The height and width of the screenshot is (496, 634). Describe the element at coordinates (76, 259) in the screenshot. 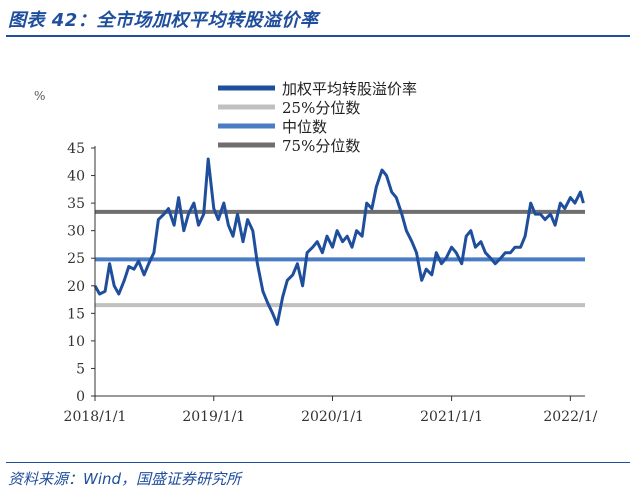

I see `y-tick-label: 25` at that location.